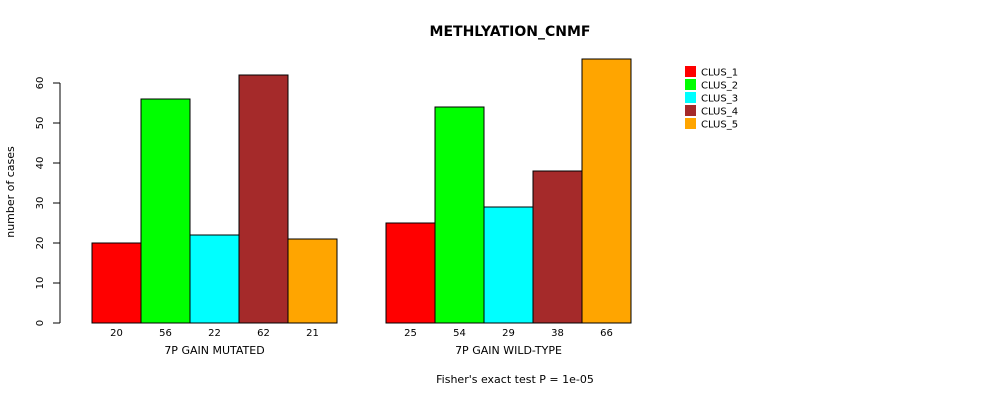  I want to click on bar-value-label: 22, so click(214, 333).